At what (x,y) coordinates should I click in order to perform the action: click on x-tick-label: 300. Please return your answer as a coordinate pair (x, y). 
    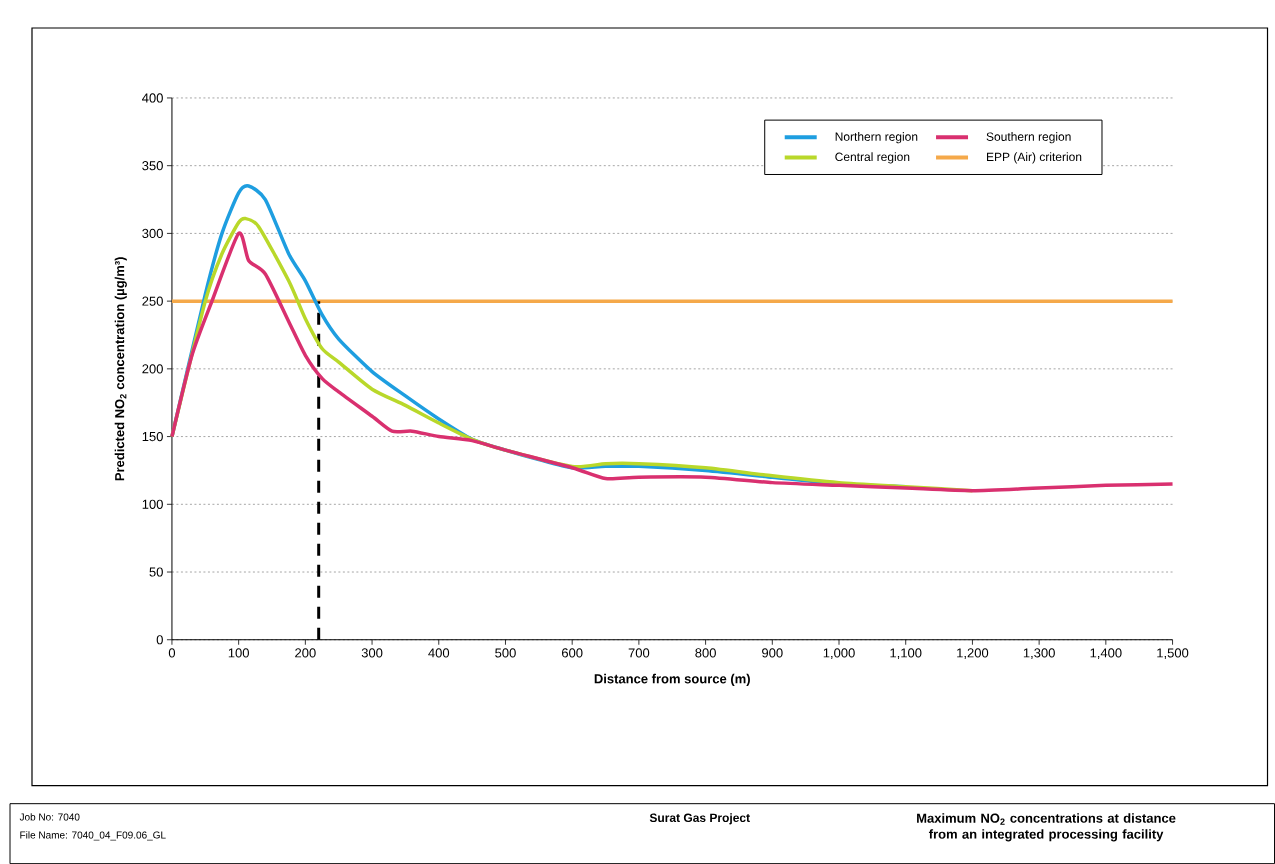
    Looking at the image, I should click on (372, 653).